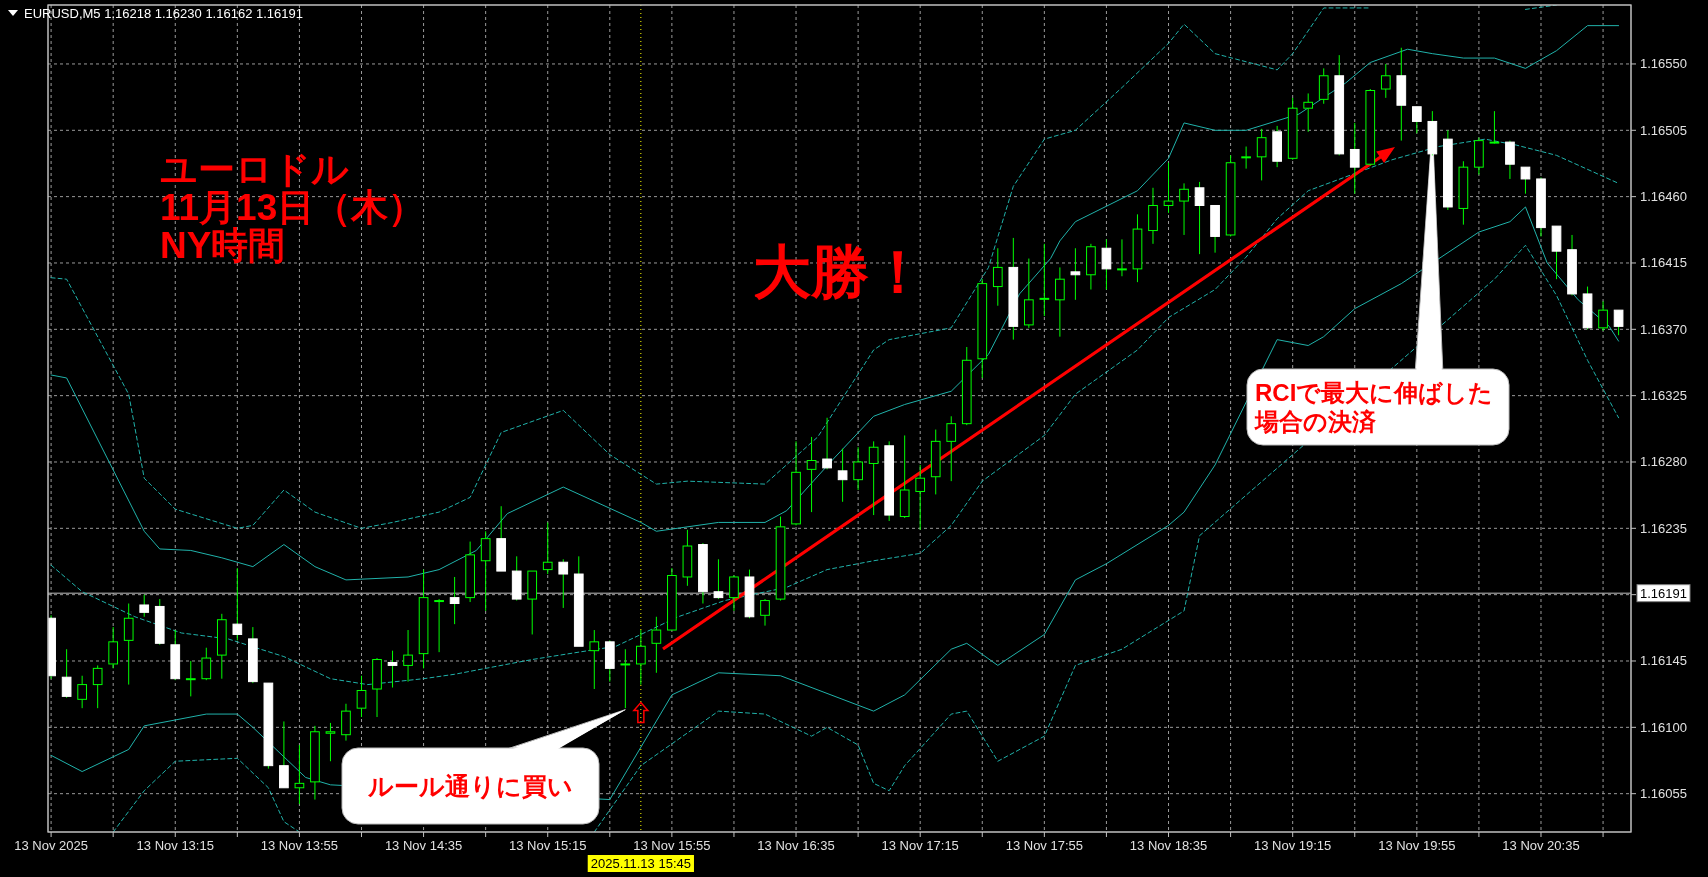 This screenshot has width=1708, height=877. Describe the element at coordinates (470, 786) in the screenshot. I see `annotation: ルール通りに買い` at that location.